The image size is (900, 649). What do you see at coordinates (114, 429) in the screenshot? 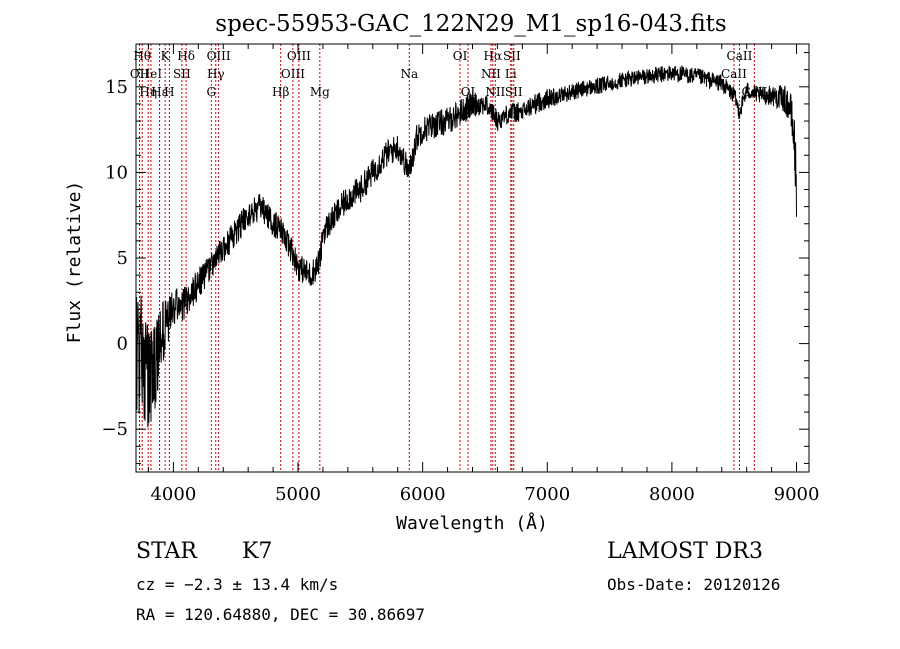
I see `y-tick-label-0: −5` at bounding box center [114, 429].